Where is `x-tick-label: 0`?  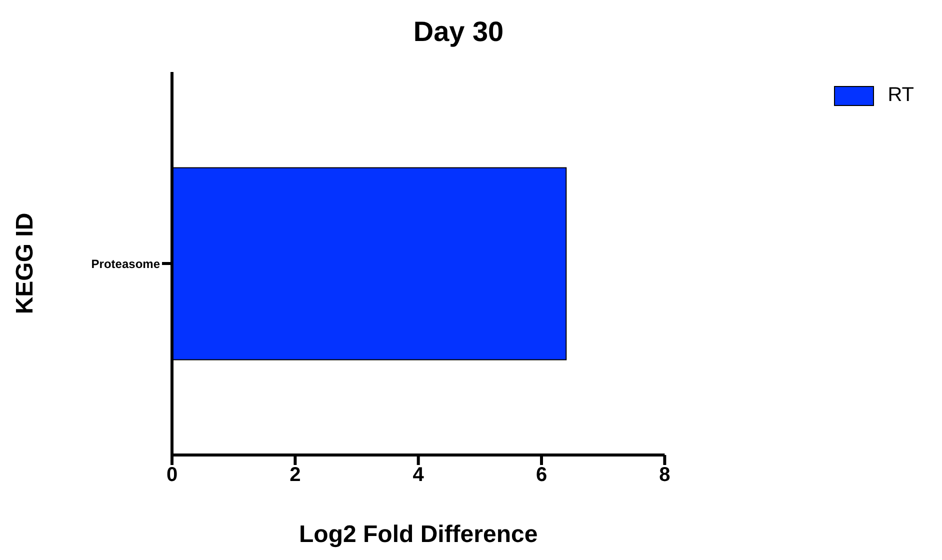 x-tick-label: 0 is located at coordinates (172, 475).